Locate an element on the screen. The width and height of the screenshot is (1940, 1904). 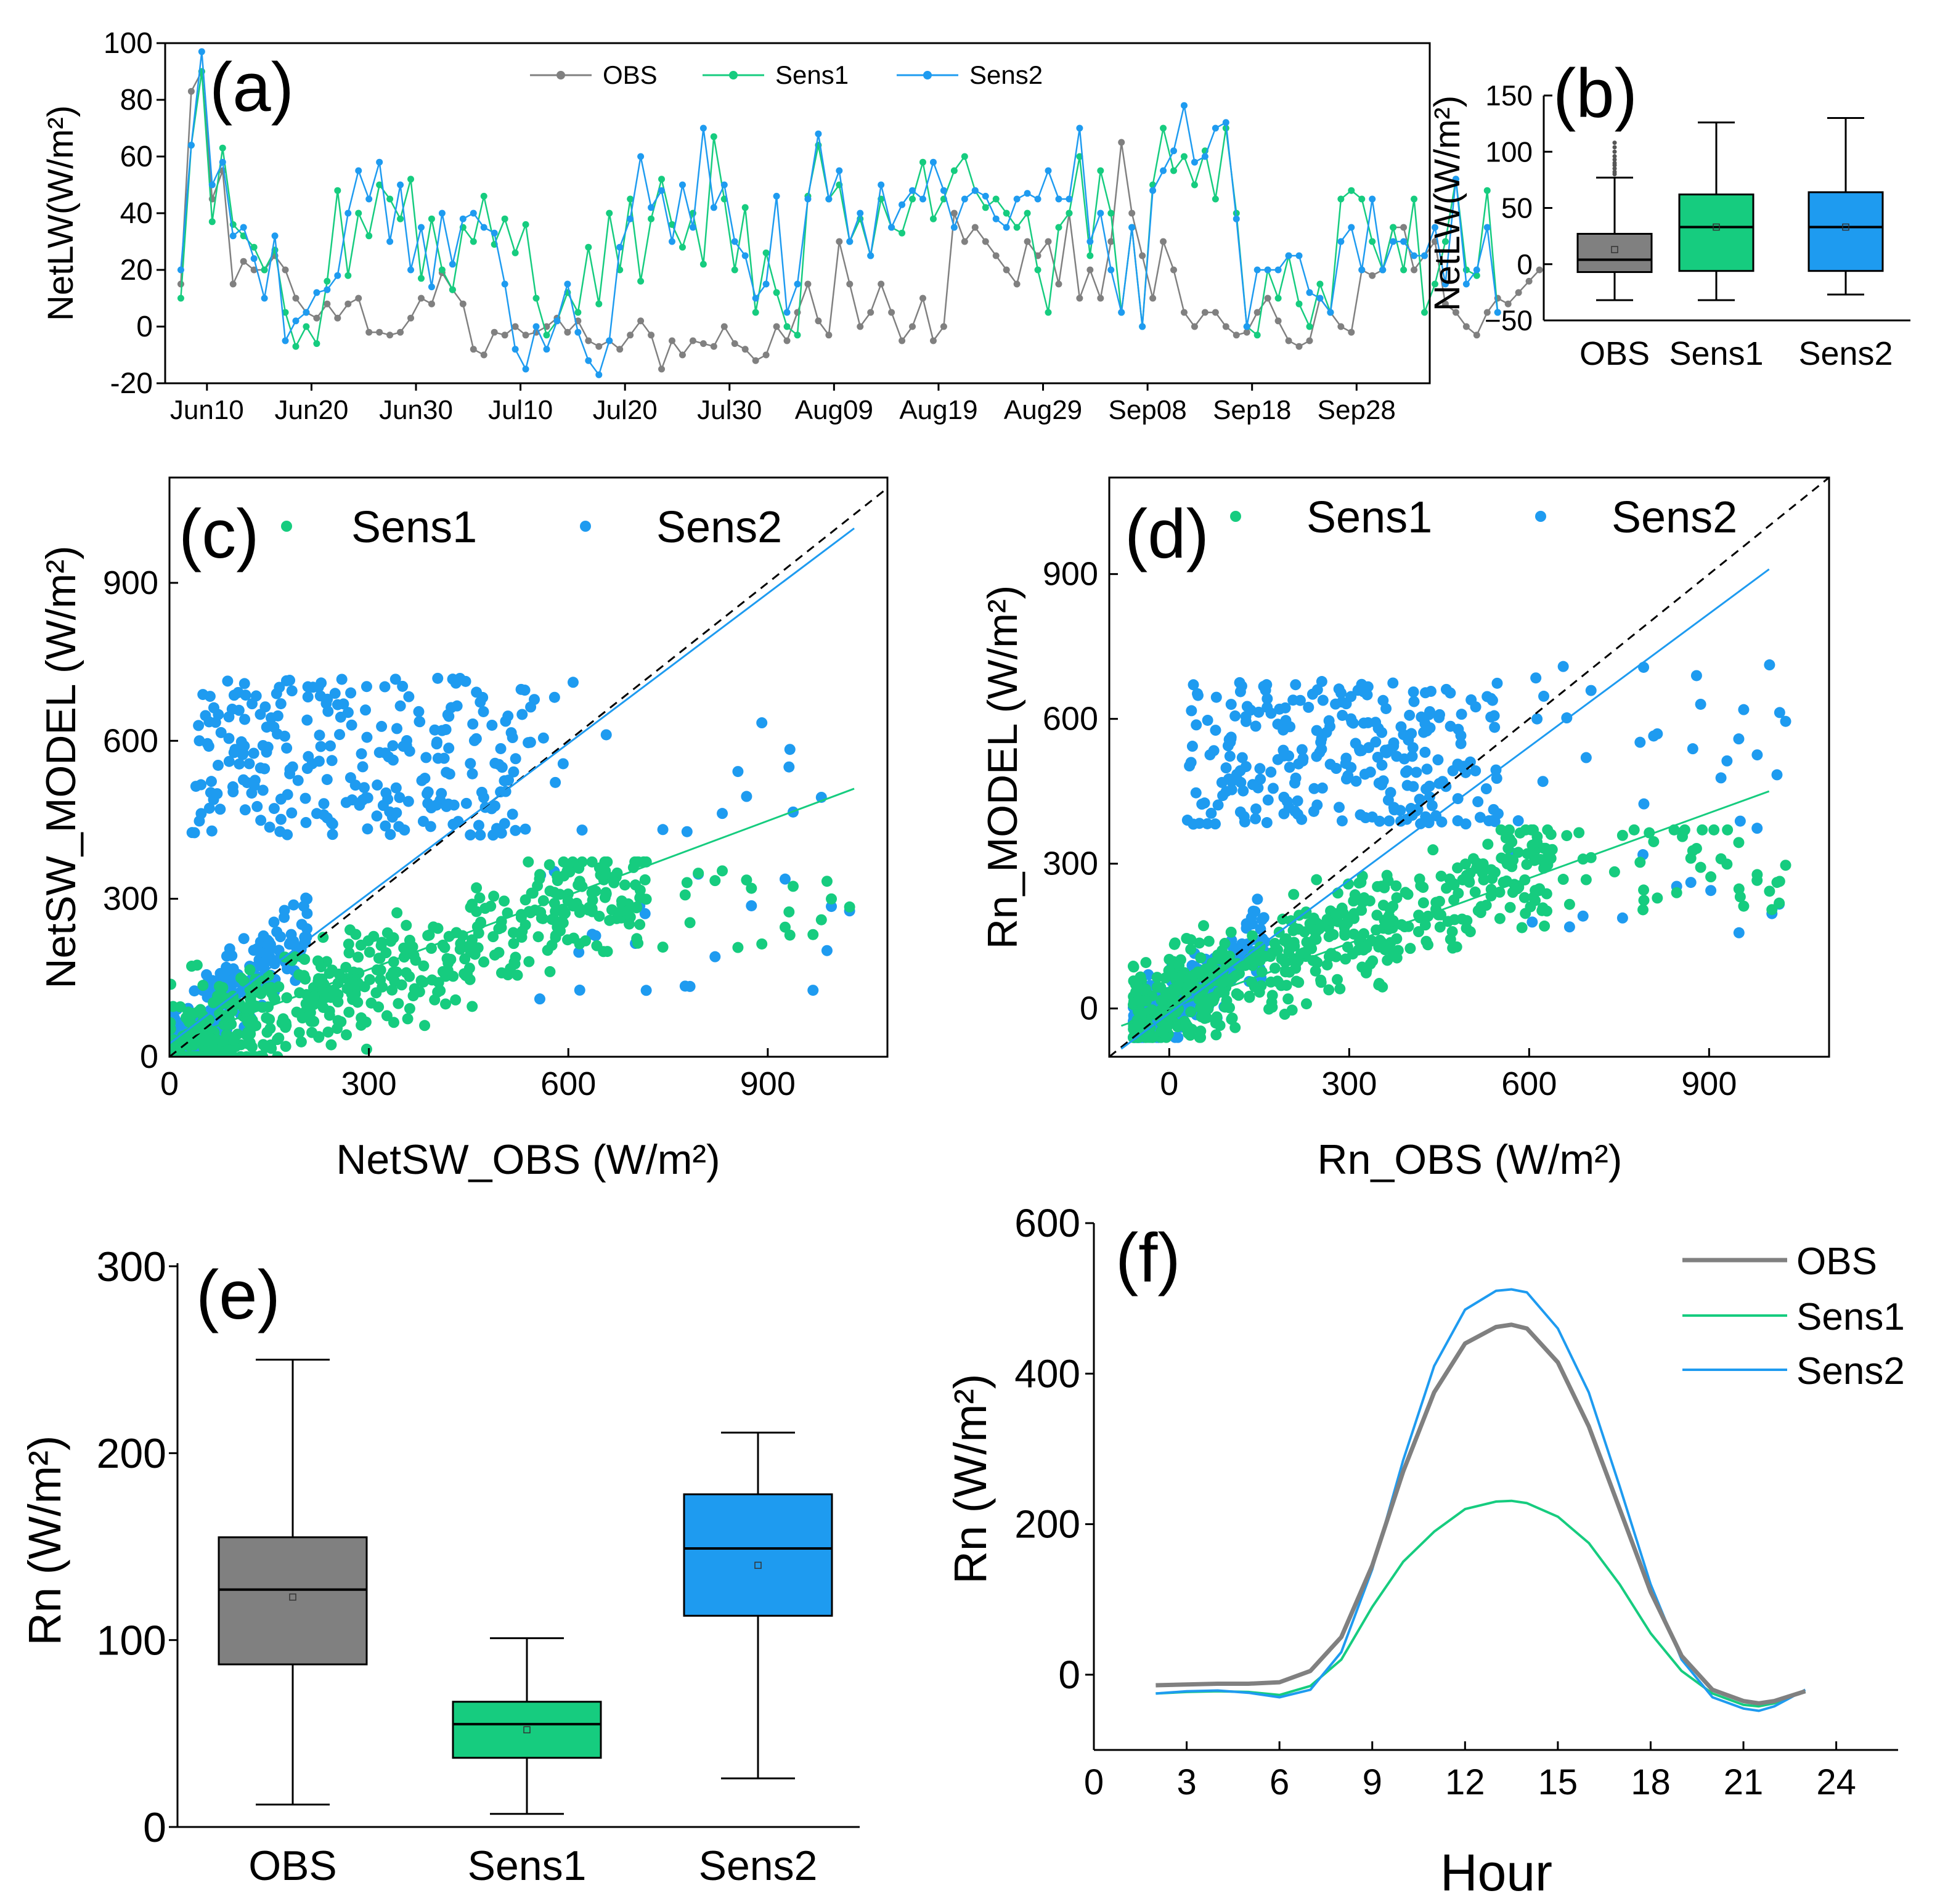
x-tick-label: 300 is located at coordinates (369, 1083).